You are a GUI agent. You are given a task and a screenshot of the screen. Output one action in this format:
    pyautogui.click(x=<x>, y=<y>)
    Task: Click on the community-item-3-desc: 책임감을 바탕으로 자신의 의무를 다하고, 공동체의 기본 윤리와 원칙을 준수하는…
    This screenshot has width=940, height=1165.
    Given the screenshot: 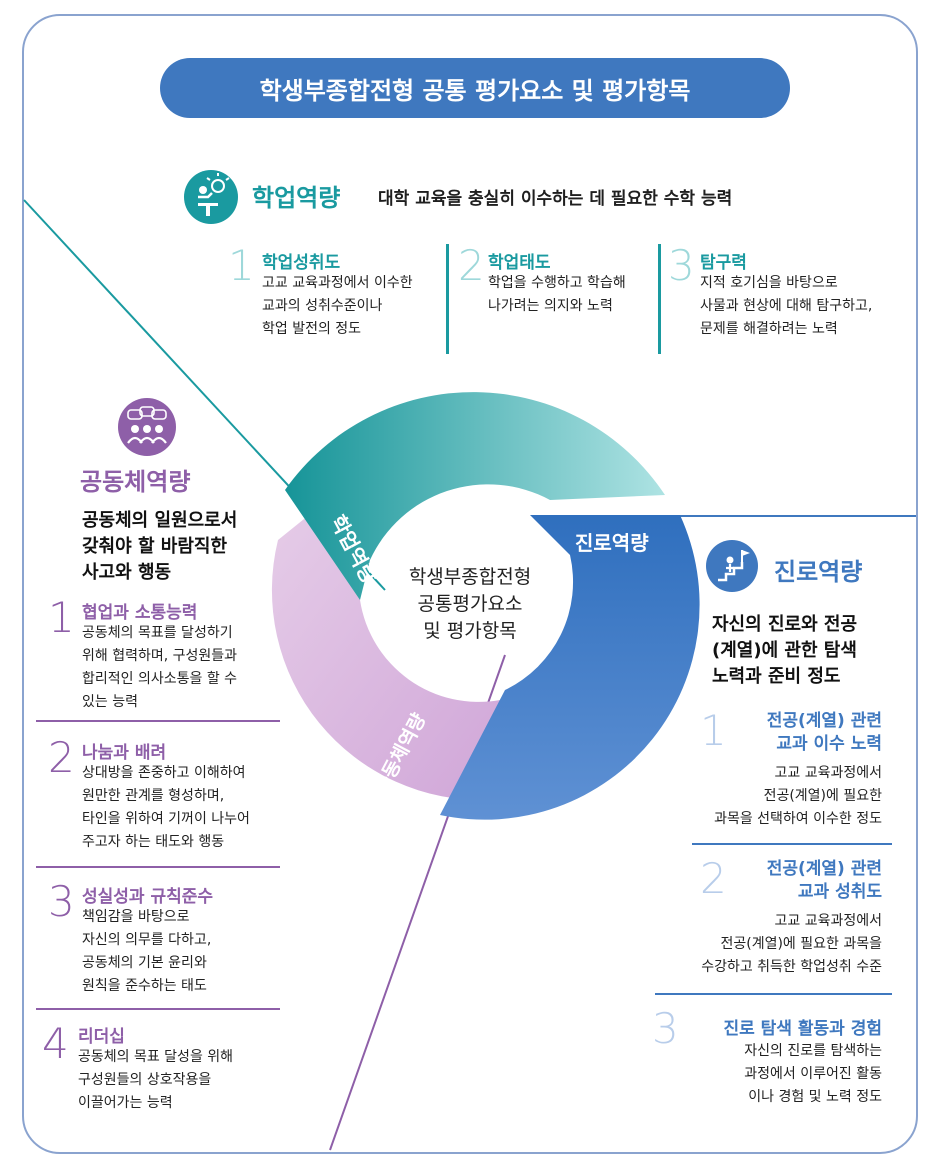 What is the action you would take?
    pyautogui.click(x=147, y=951)
    